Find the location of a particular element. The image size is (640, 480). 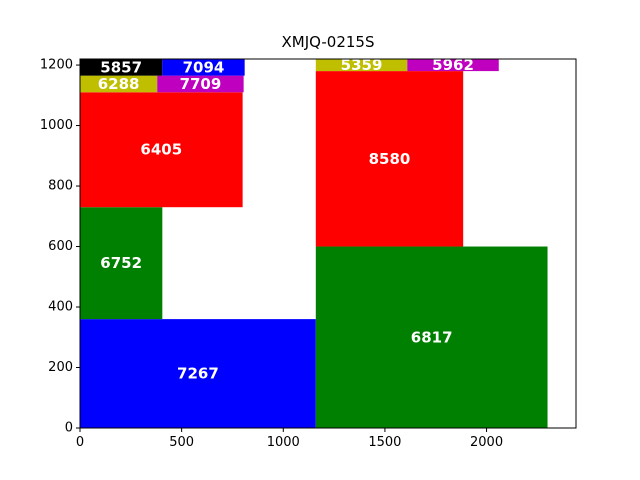

x-tick-label-500: 500 is located at coordinates (181, 442).